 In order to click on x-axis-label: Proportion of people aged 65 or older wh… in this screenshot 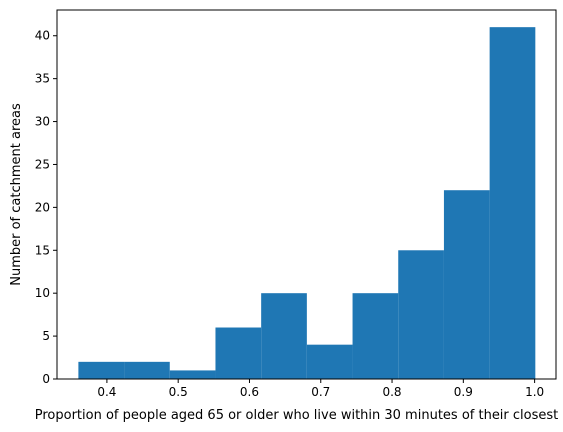, I will do `click(299, 415)`.